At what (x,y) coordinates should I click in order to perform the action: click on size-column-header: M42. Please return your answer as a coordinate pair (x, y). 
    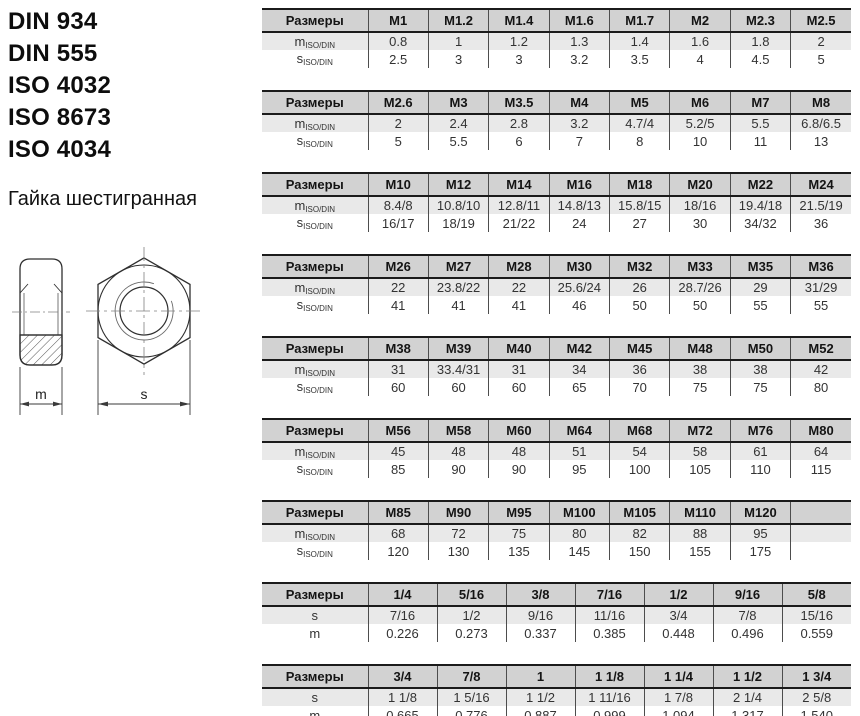
    Looking at the image, I should click on (579, 348).